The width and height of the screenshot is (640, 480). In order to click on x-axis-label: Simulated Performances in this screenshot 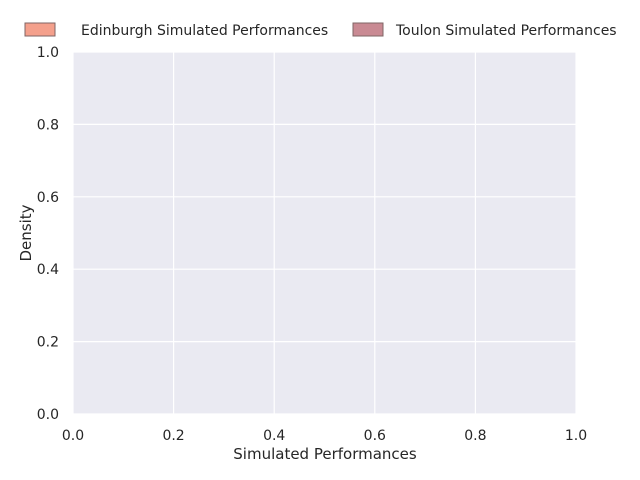, I will do `click(325, 454)`.